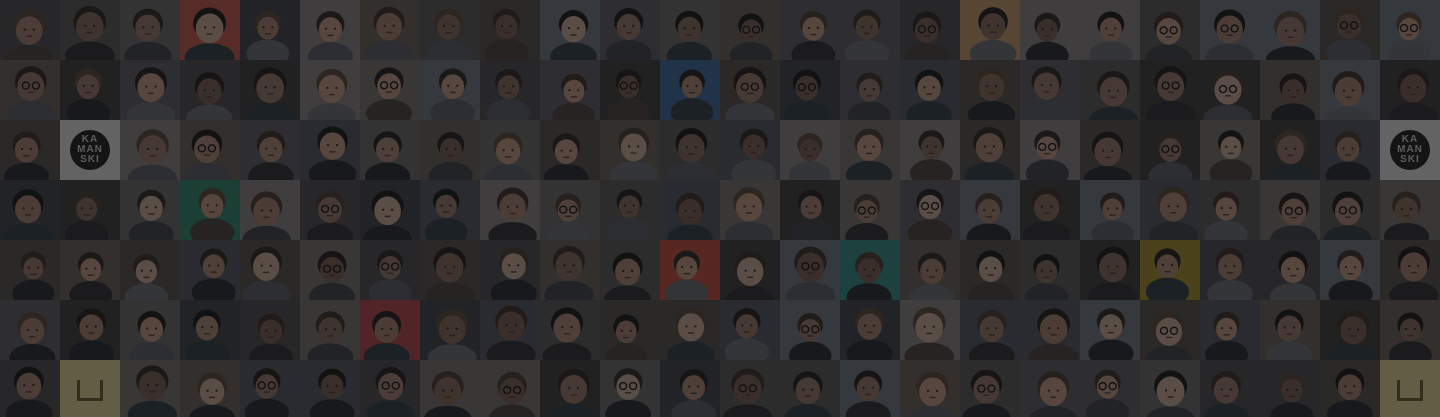 This screenshot has width=1440, height=417. I want to click on logo-tile: KA MAN SKI, so click(90, 150).